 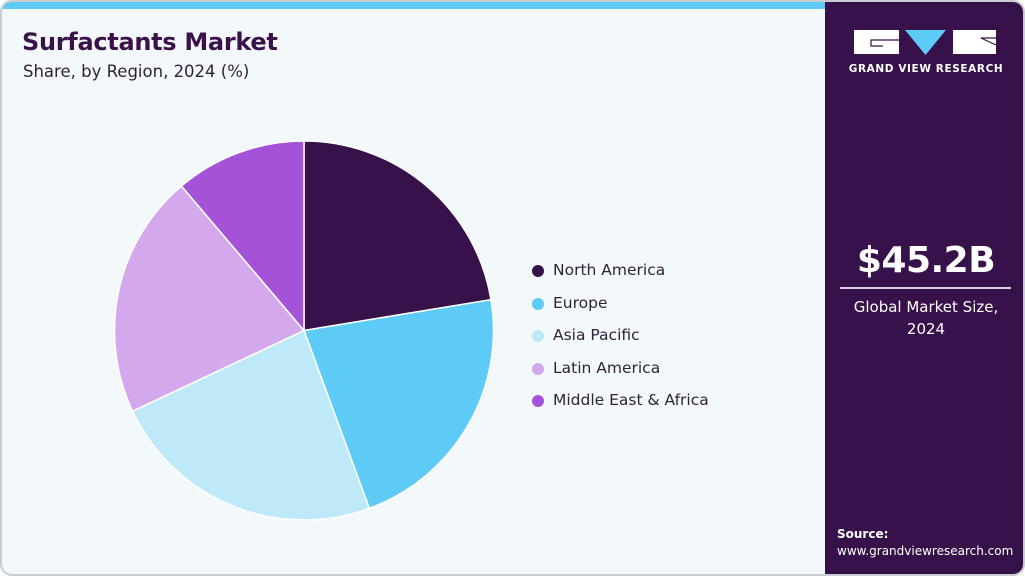 What do you see at coordinates (596, 335) in the screenshot?
I see `legend-label: Asia Pacific` at bounding box center [596, 335].